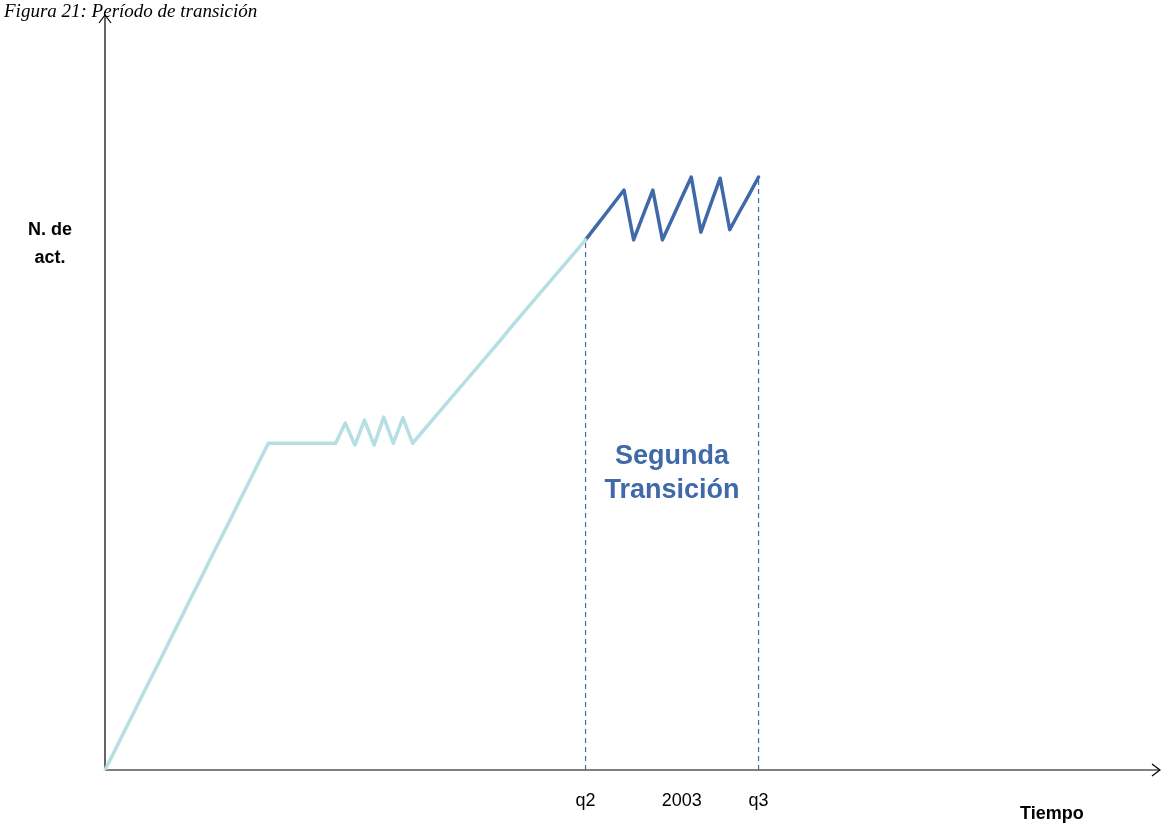 This screenshot has width=1163, height=827. I want to click on annotation: Segunda Transición, so click(672, 472).